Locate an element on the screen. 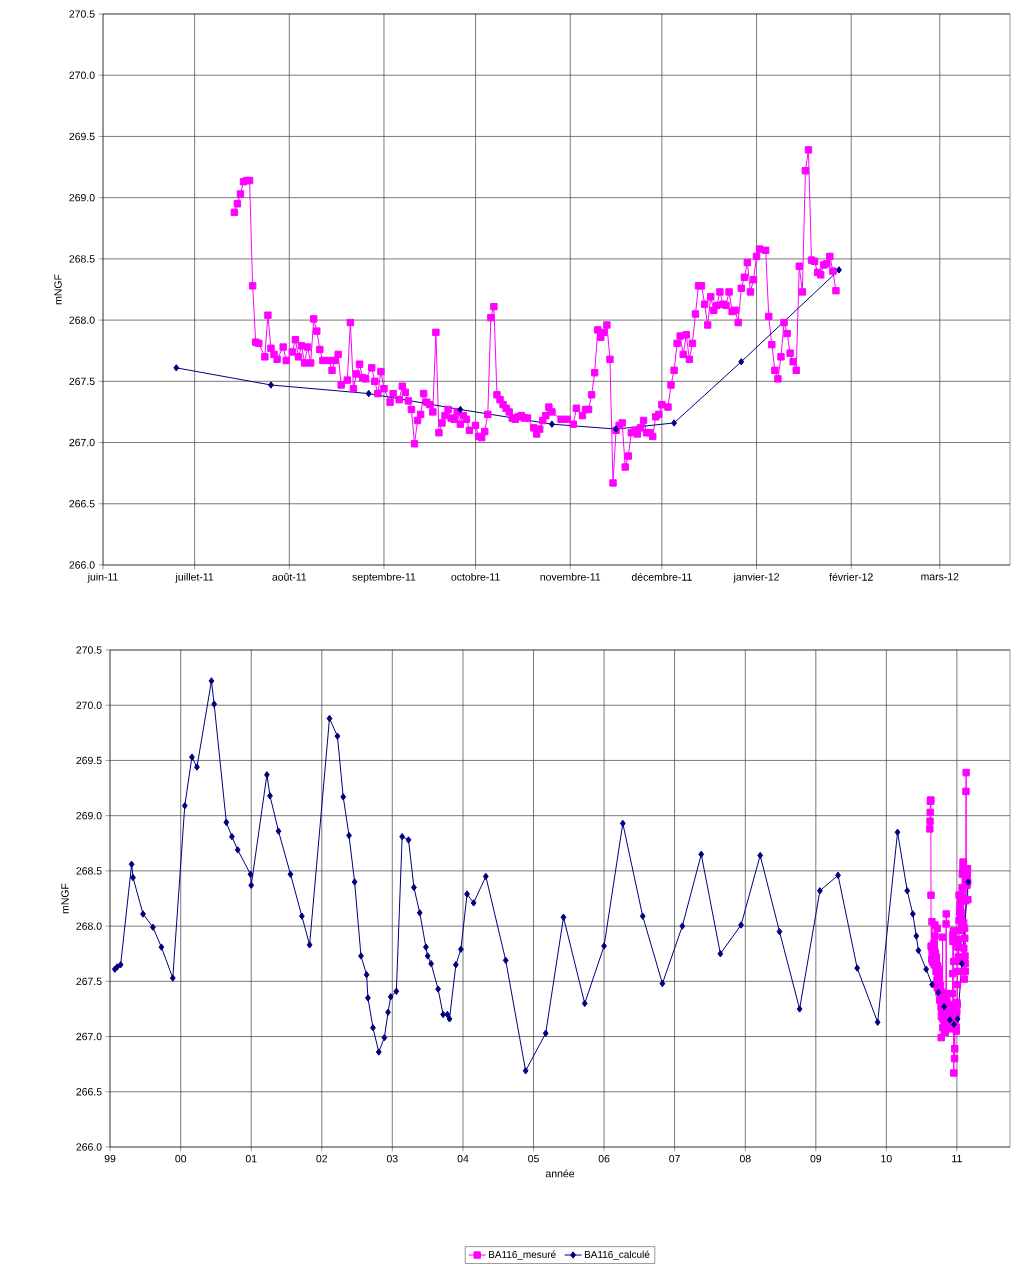  x-tick-label: 05 is located at coordinates (533, 1158).